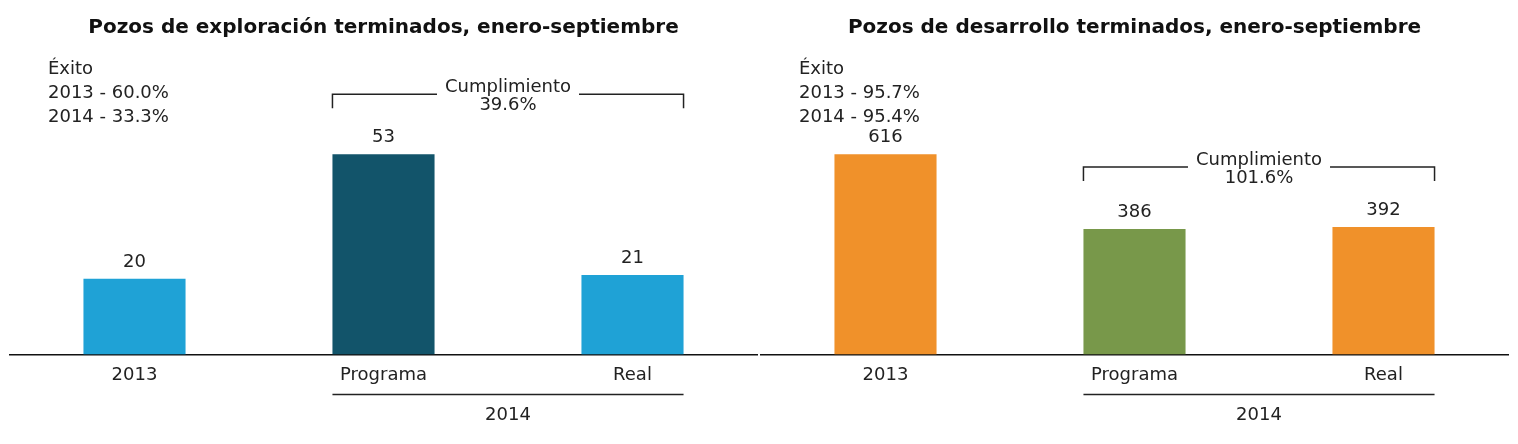 The image size is (1518, 444). Describe the element at coordinates (383, 135) in the screenshot. I see `data-label: 53` at that location.